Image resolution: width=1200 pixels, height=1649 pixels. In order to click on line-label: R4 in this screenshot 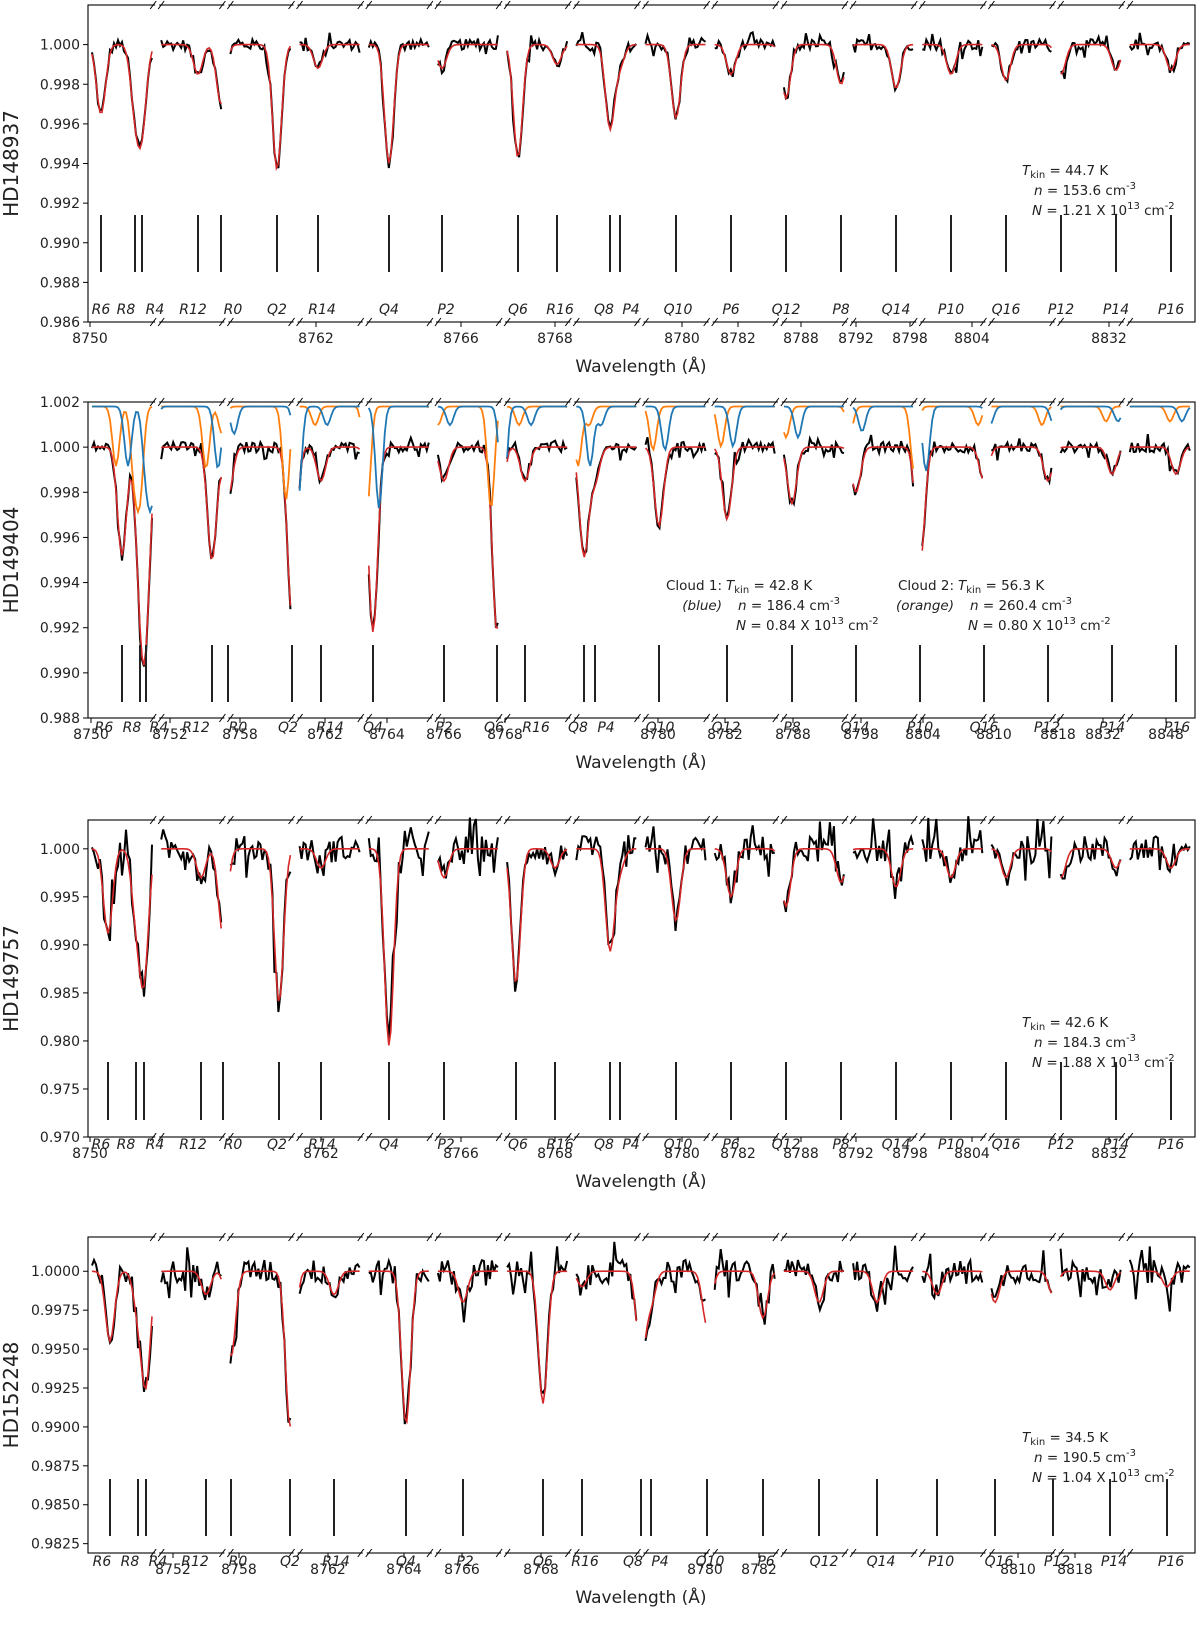, I will do `click(155, 1145)`.